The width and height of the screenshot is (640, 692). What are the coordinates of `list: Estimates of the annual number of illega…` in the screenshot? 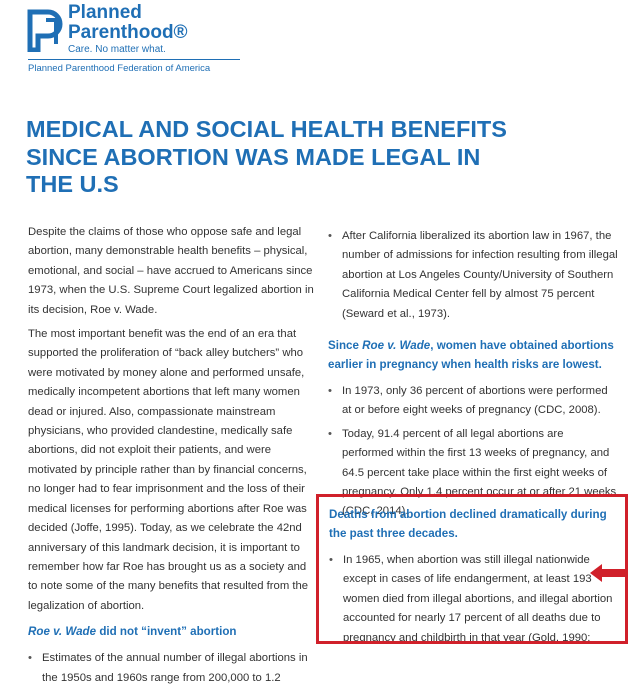 It's located at (172, 668).